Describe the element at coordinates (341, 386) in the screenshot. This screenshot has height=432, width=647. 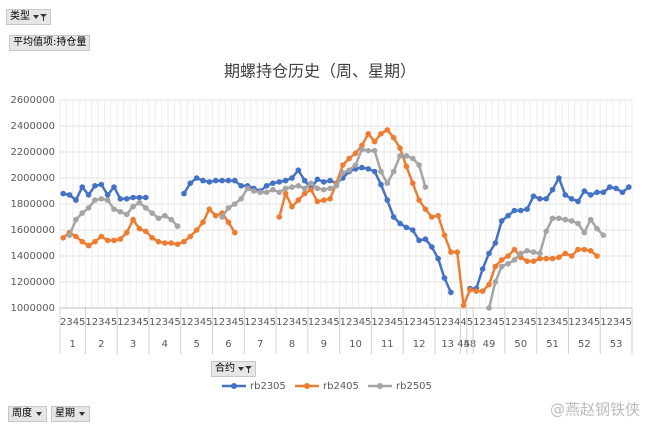
I see `legend-label: rb2405` at that location.